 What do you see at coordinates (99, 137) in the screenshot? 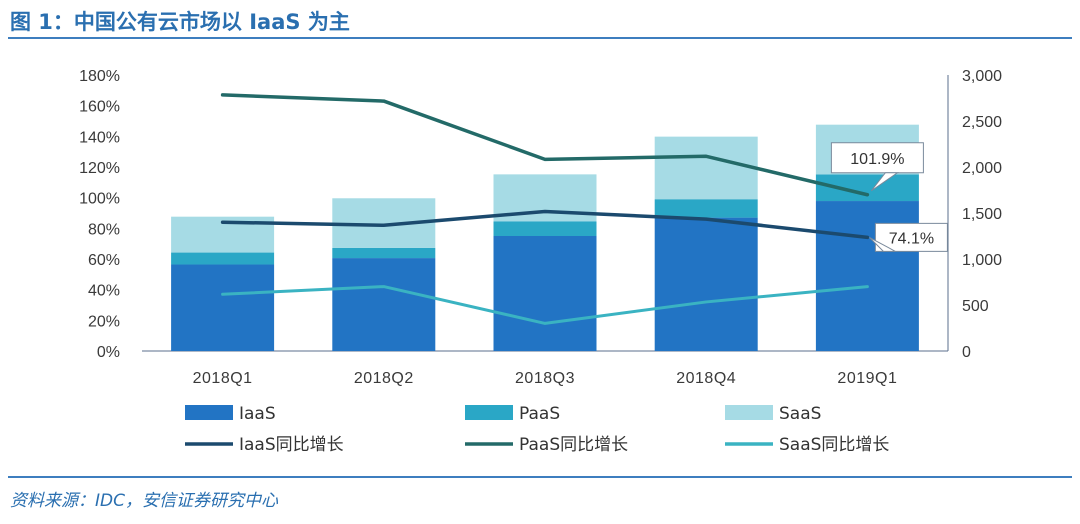
I see `left-tick-label: 140%` at bounding box center [99, 137].